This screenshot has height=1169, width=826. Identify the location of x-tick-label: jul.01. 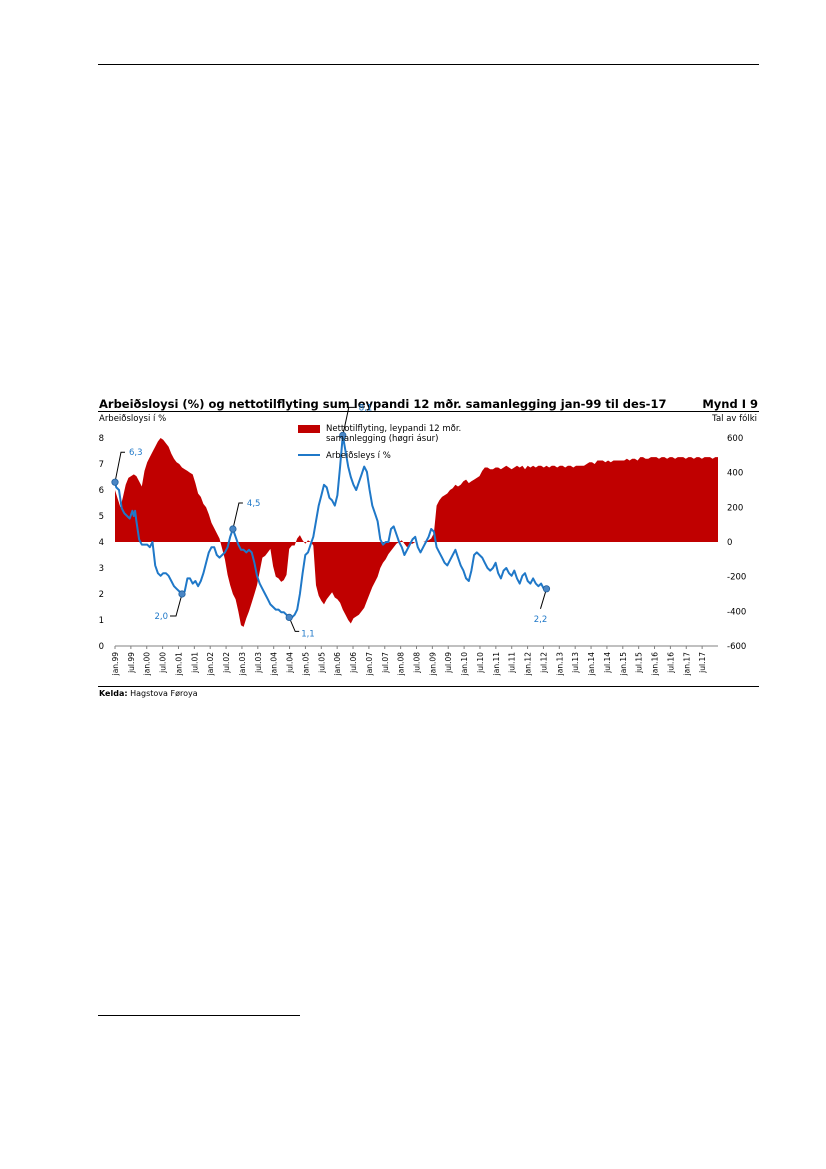
(194, 663).